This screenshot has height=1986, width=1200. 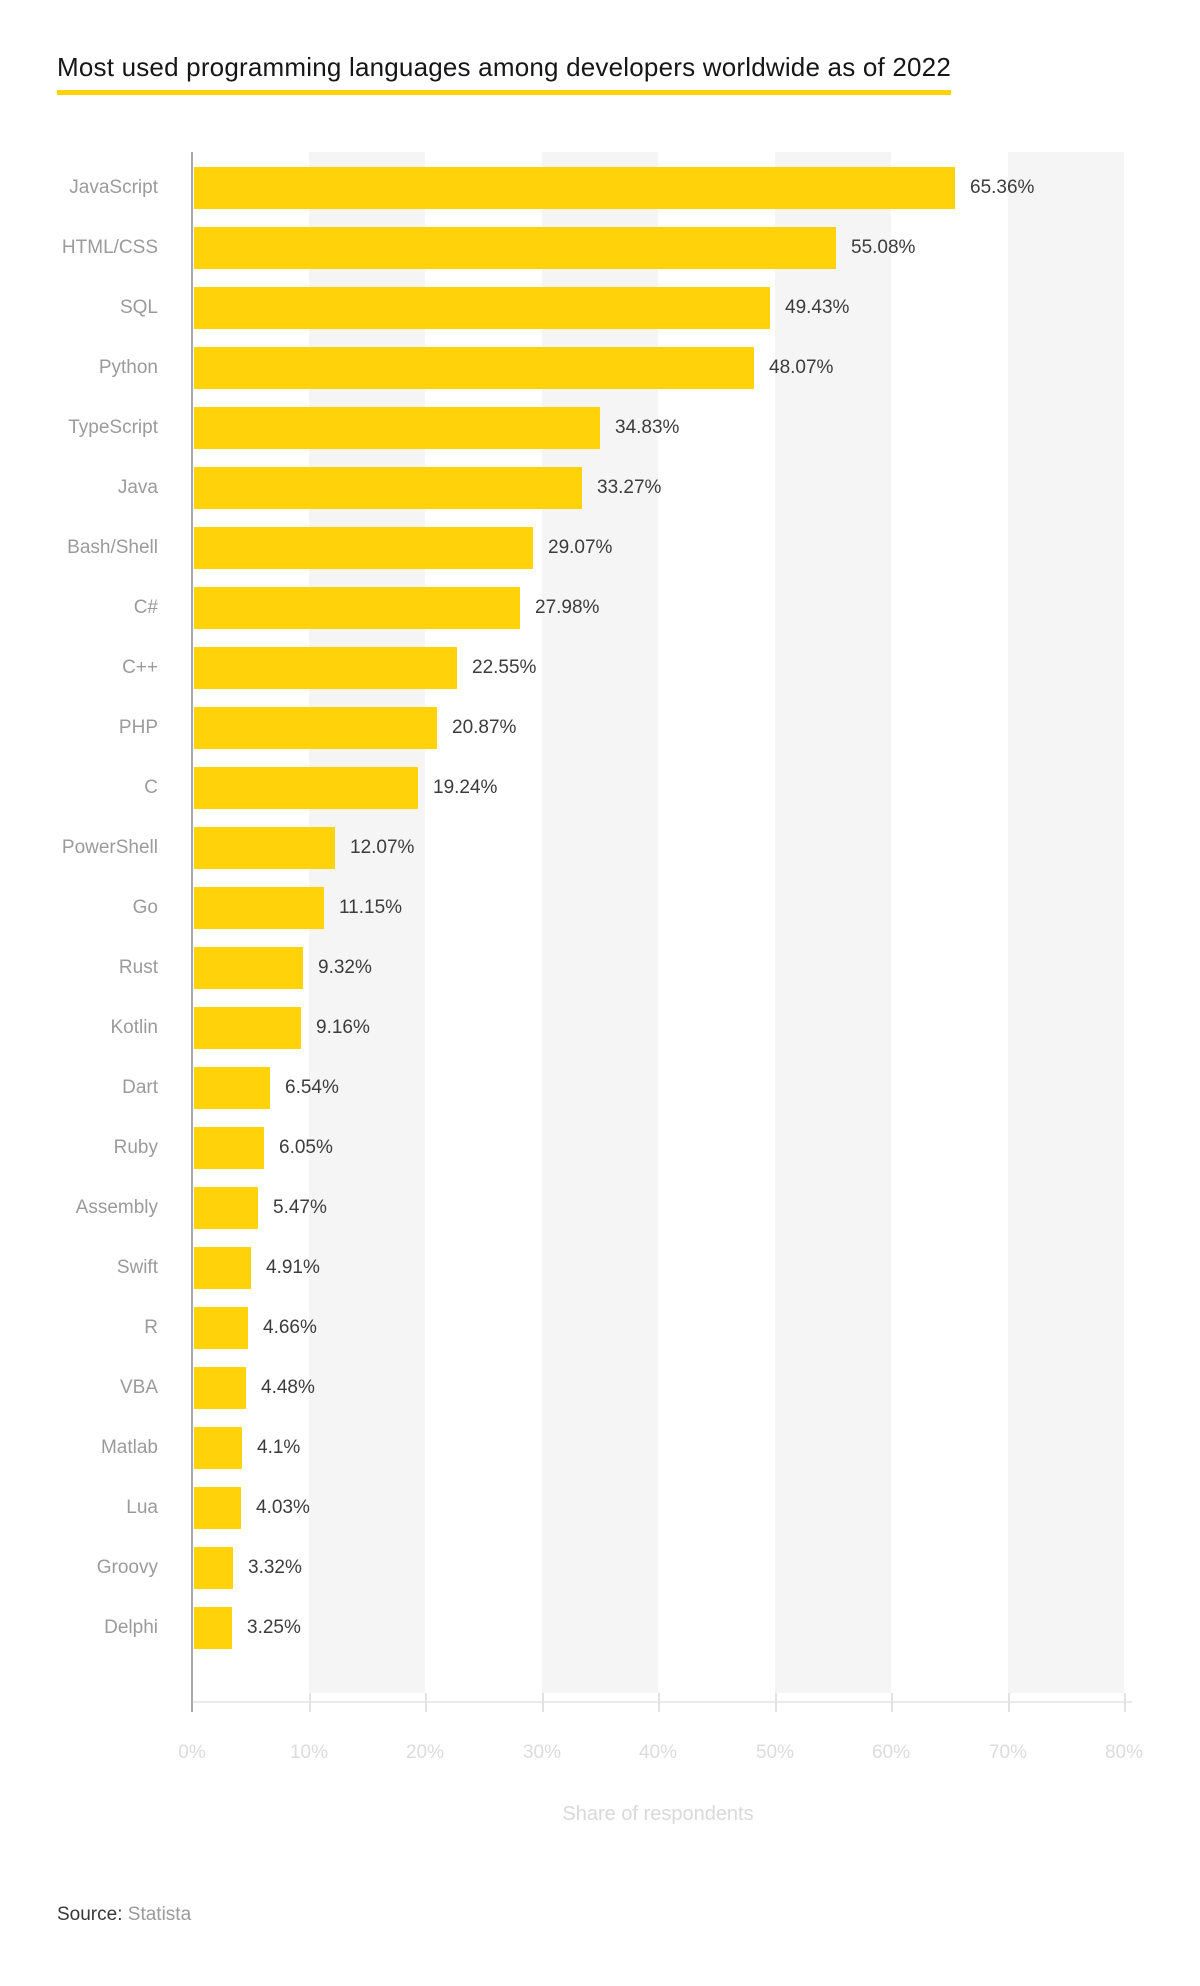 What do you see at coordinates (129, 1447) in the screenshot?
I see `category-label: Matlab` at bounding box center [129, 1447].